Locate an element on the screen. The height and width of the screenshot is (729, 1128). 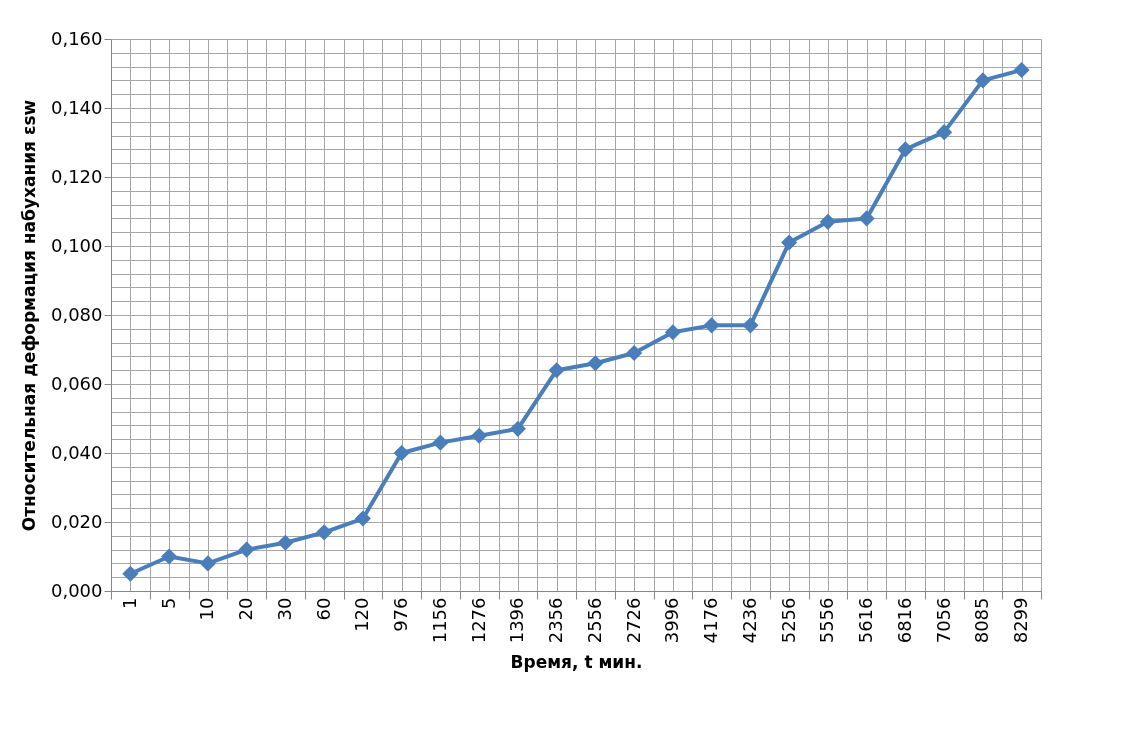
x-tick-label: 120 is located at coordinates (362, 614).